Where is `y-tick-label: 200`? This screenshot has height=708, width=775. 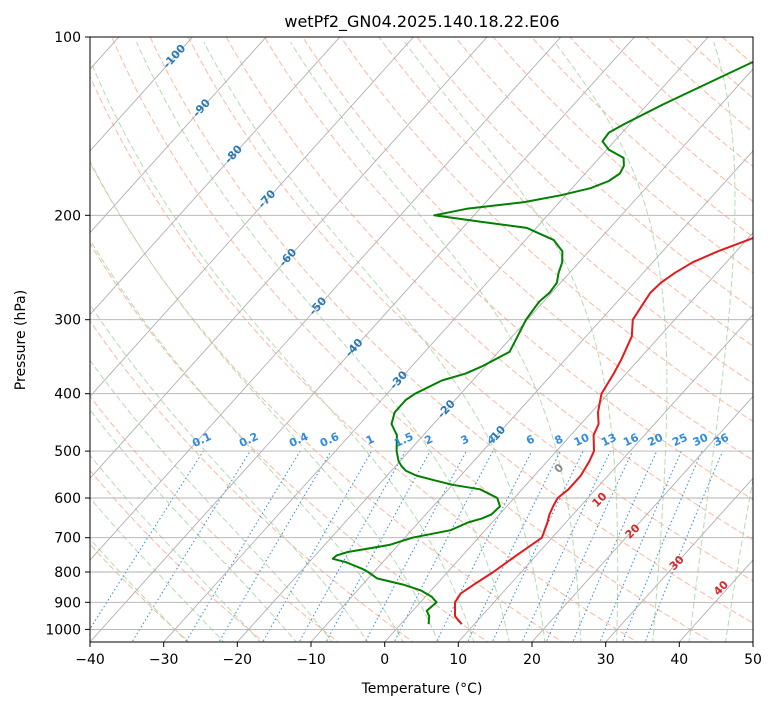 y-tick-label: 200 is located at coordinates (67, 216).